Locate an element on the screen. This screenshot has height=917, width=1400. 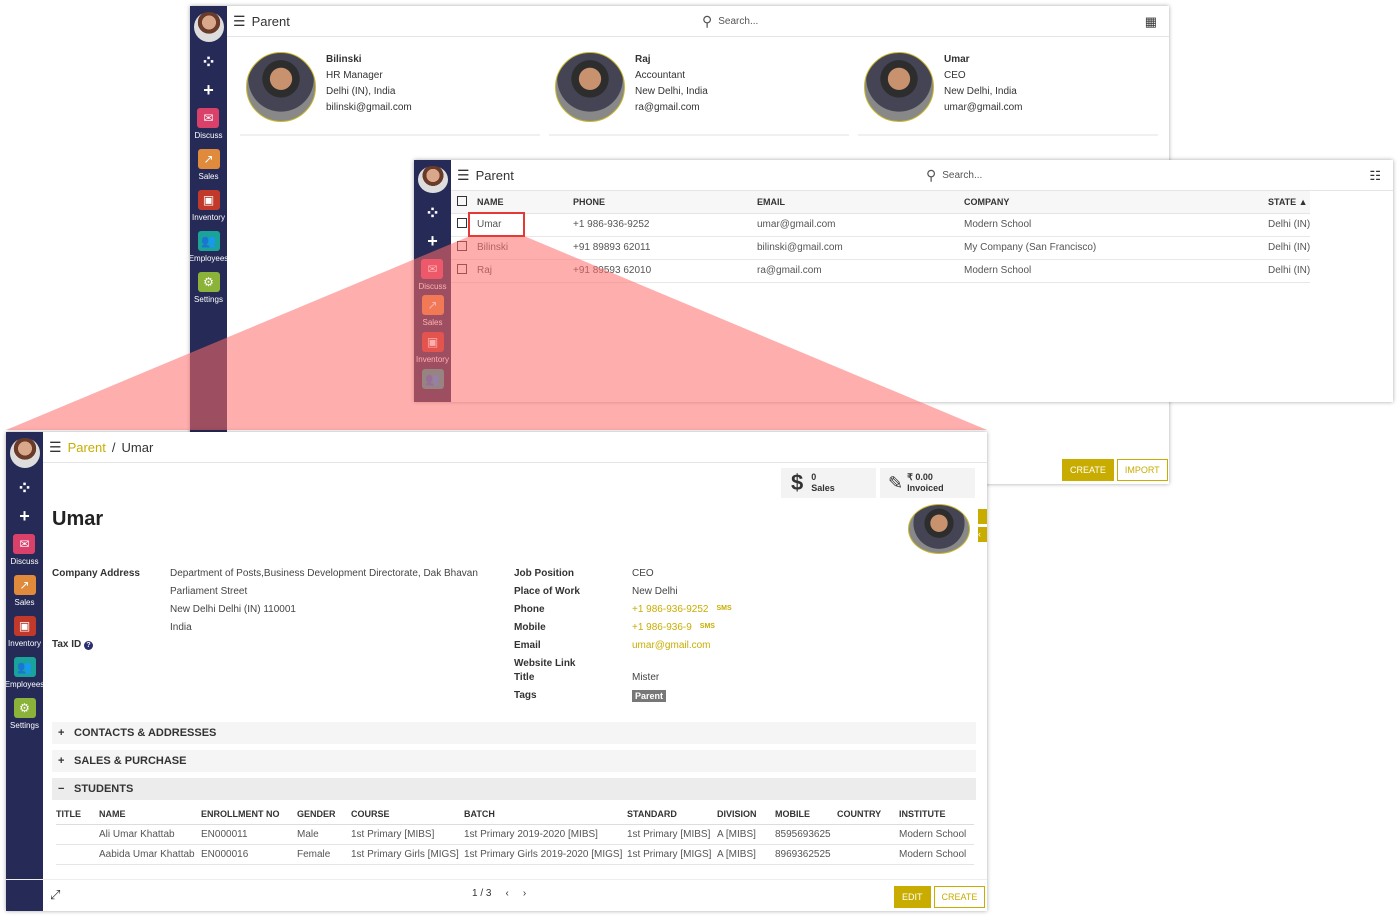
cell: Aabida Umar Khattab is located at coordinates (150, 854).